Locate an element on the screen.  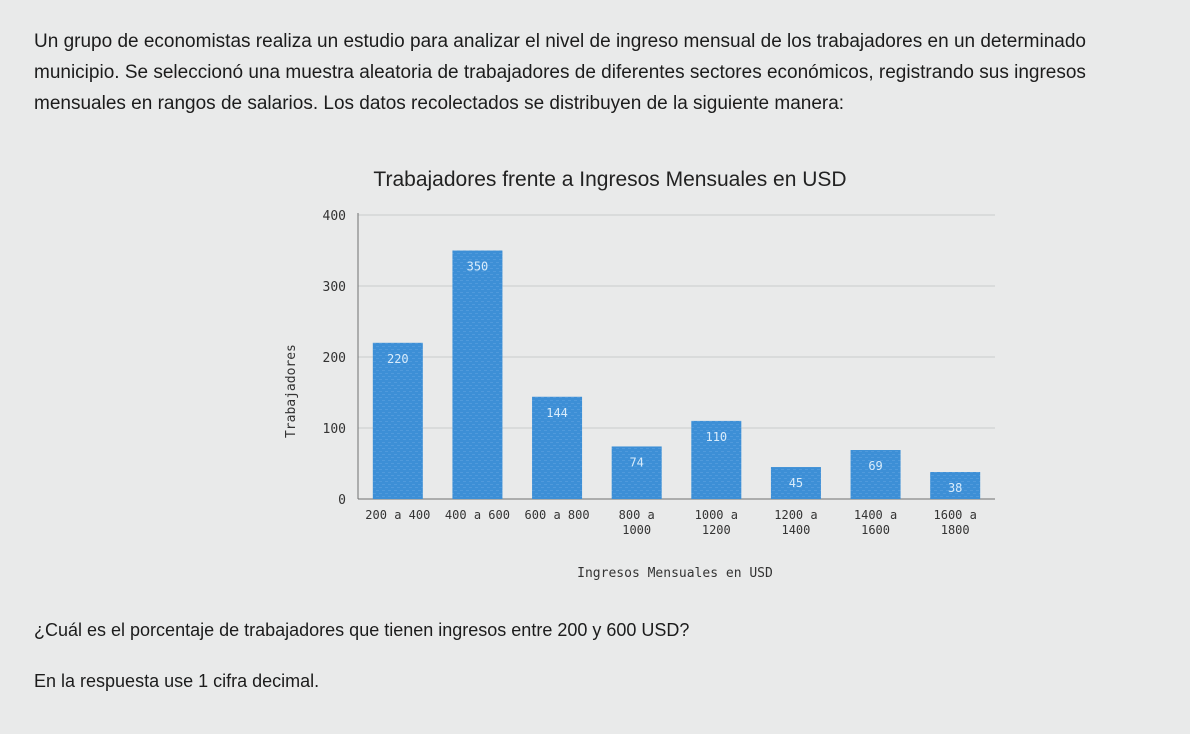
x-tick-label: 600 a 800 is located at coordinates (557, 515).